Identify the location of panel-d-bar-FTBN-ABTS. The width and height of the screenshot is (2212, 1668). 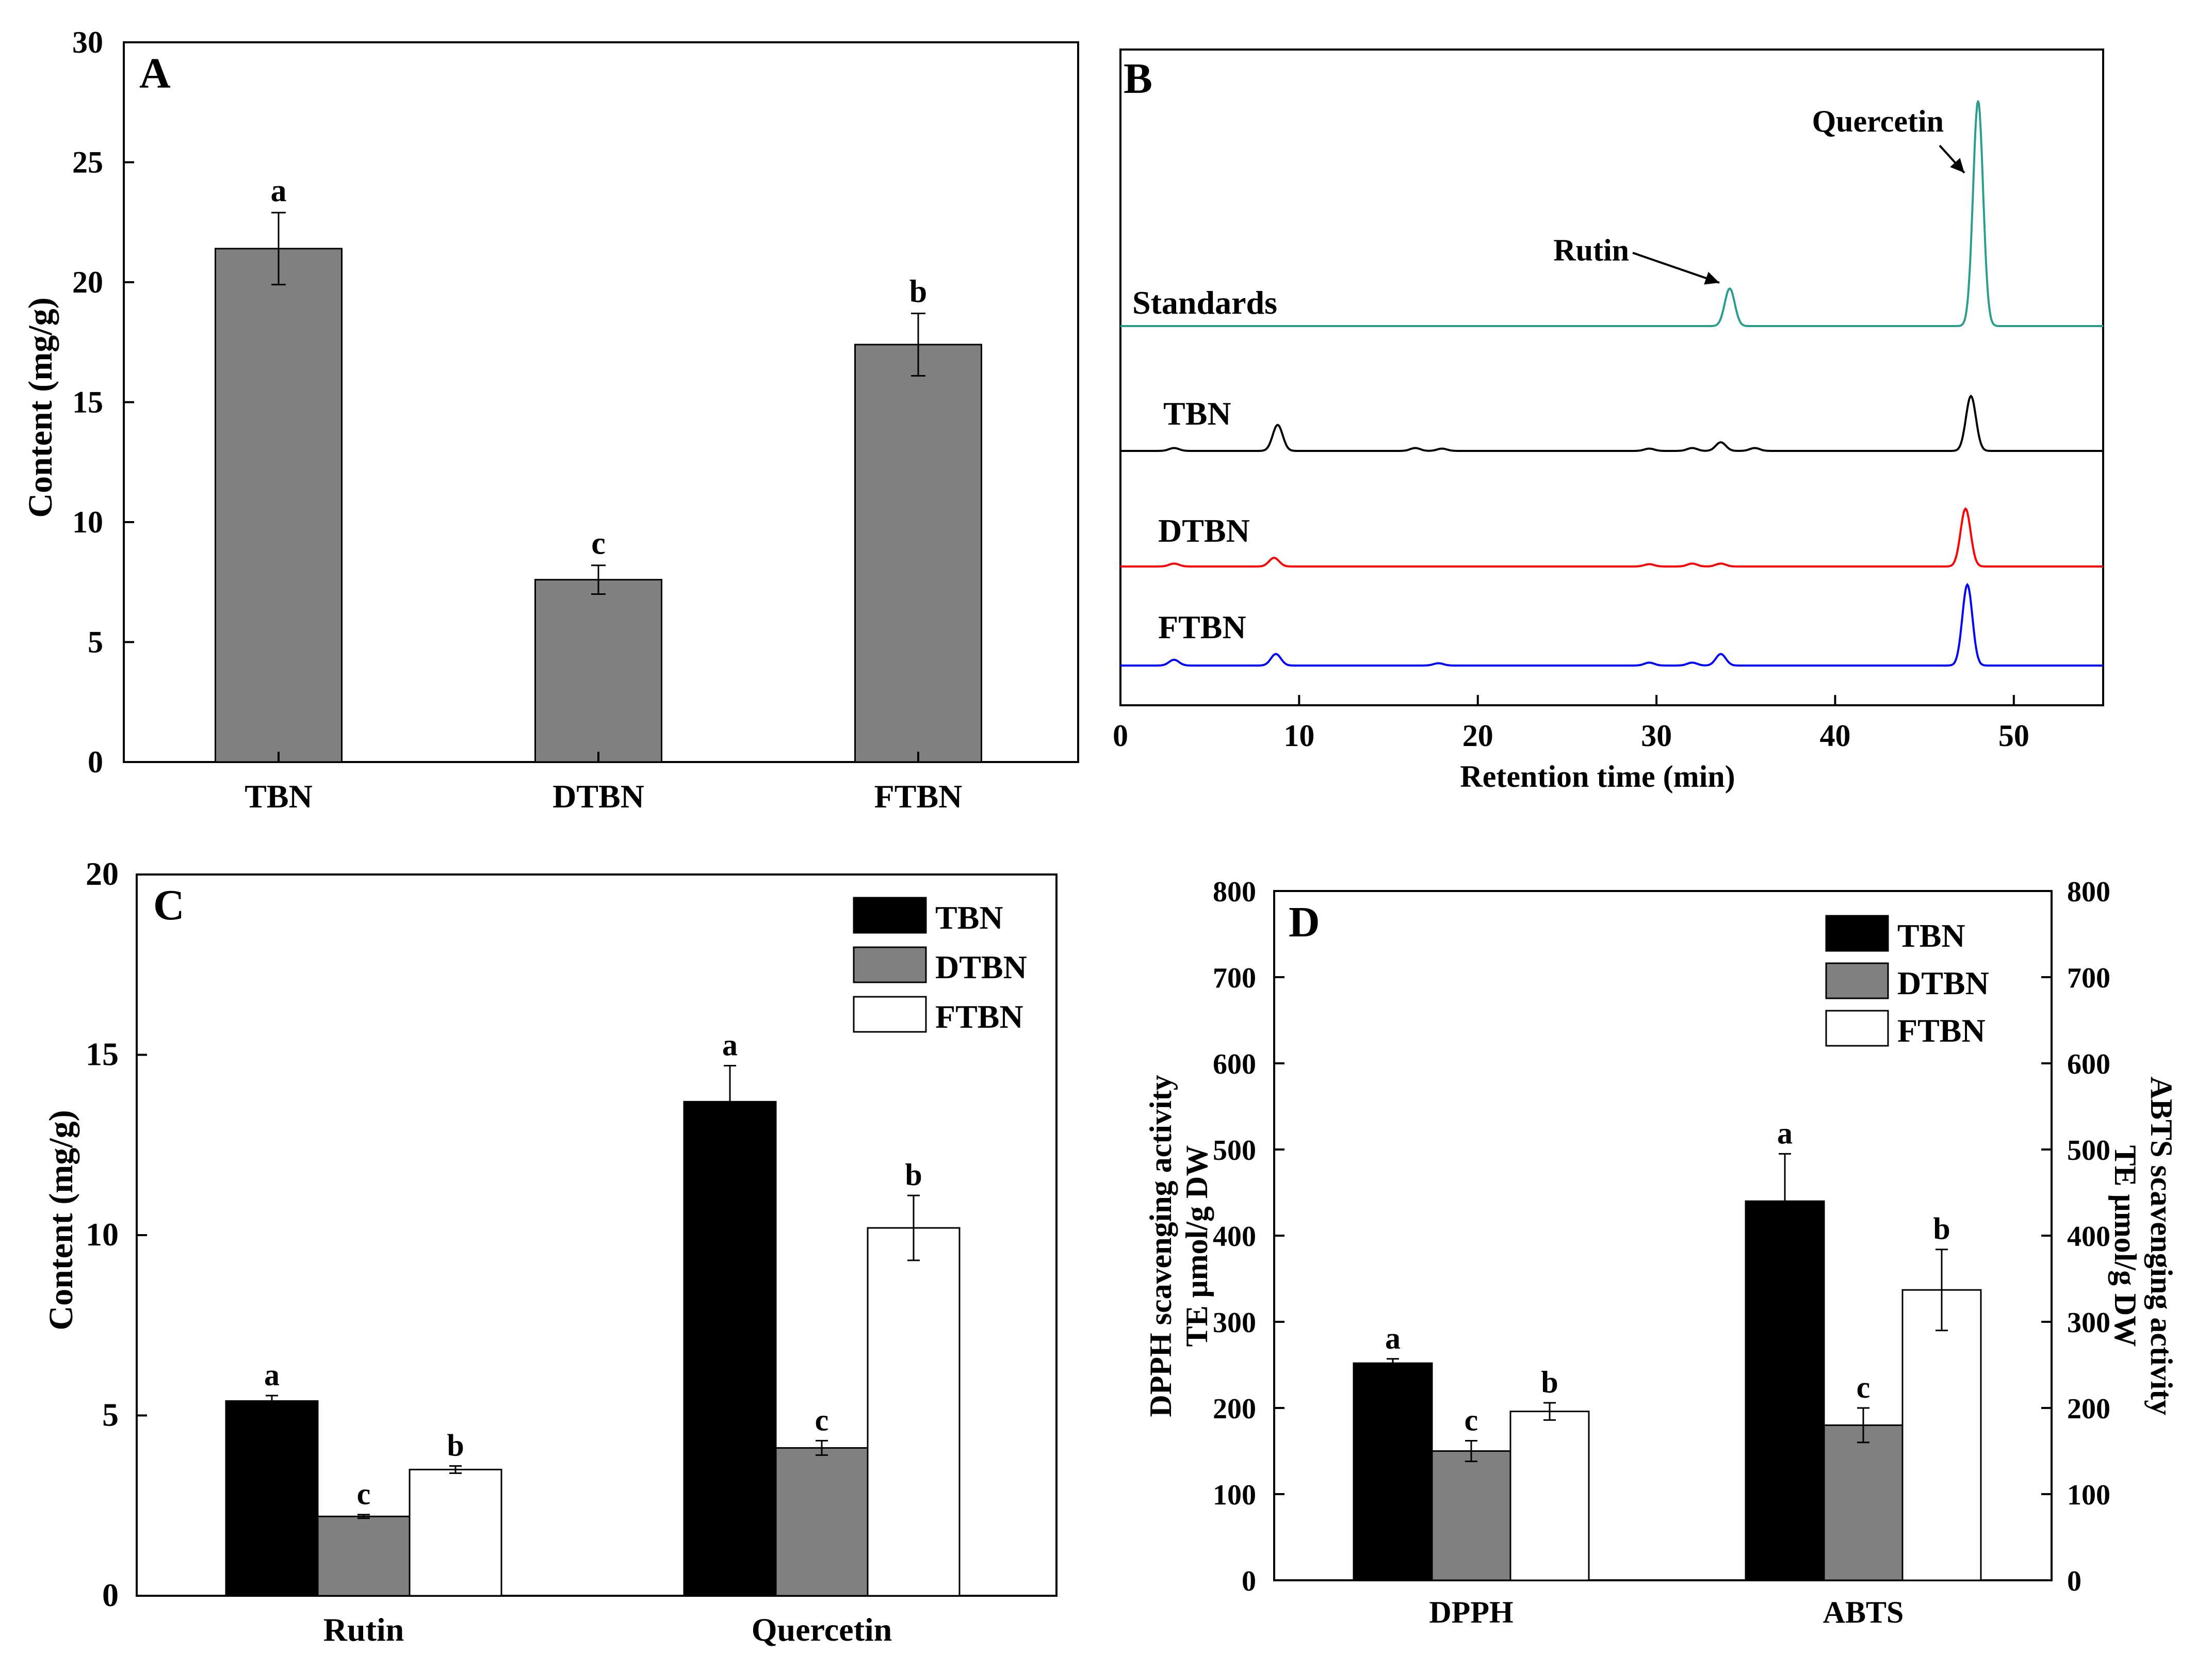
(1941, 1435).